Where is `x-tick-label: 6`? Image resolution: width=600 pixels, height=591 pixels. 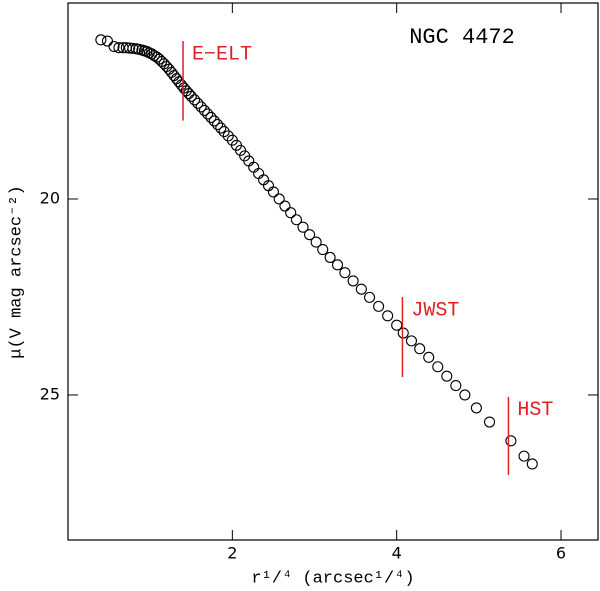
x-tick-label: 6 is located at coordinates (561, 553).